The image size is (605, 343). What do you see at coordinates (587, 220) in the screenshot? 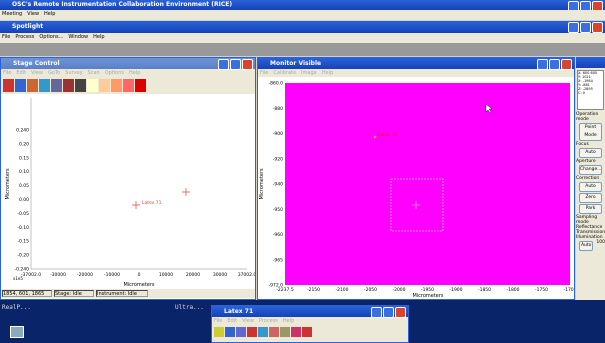
I see `label: Sampling mode` at bounding box center [587, 220].